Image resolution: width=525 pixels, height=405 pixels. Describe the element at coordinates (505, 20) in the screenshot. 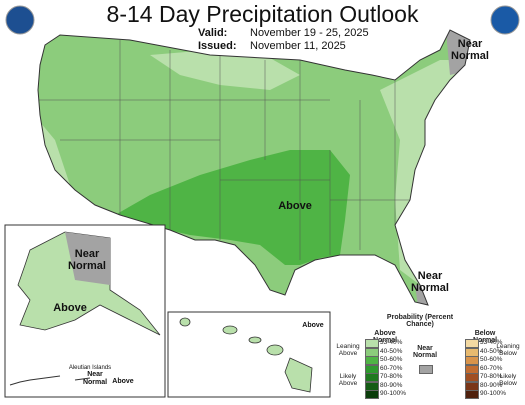

I see `noaa-logo` at that location.